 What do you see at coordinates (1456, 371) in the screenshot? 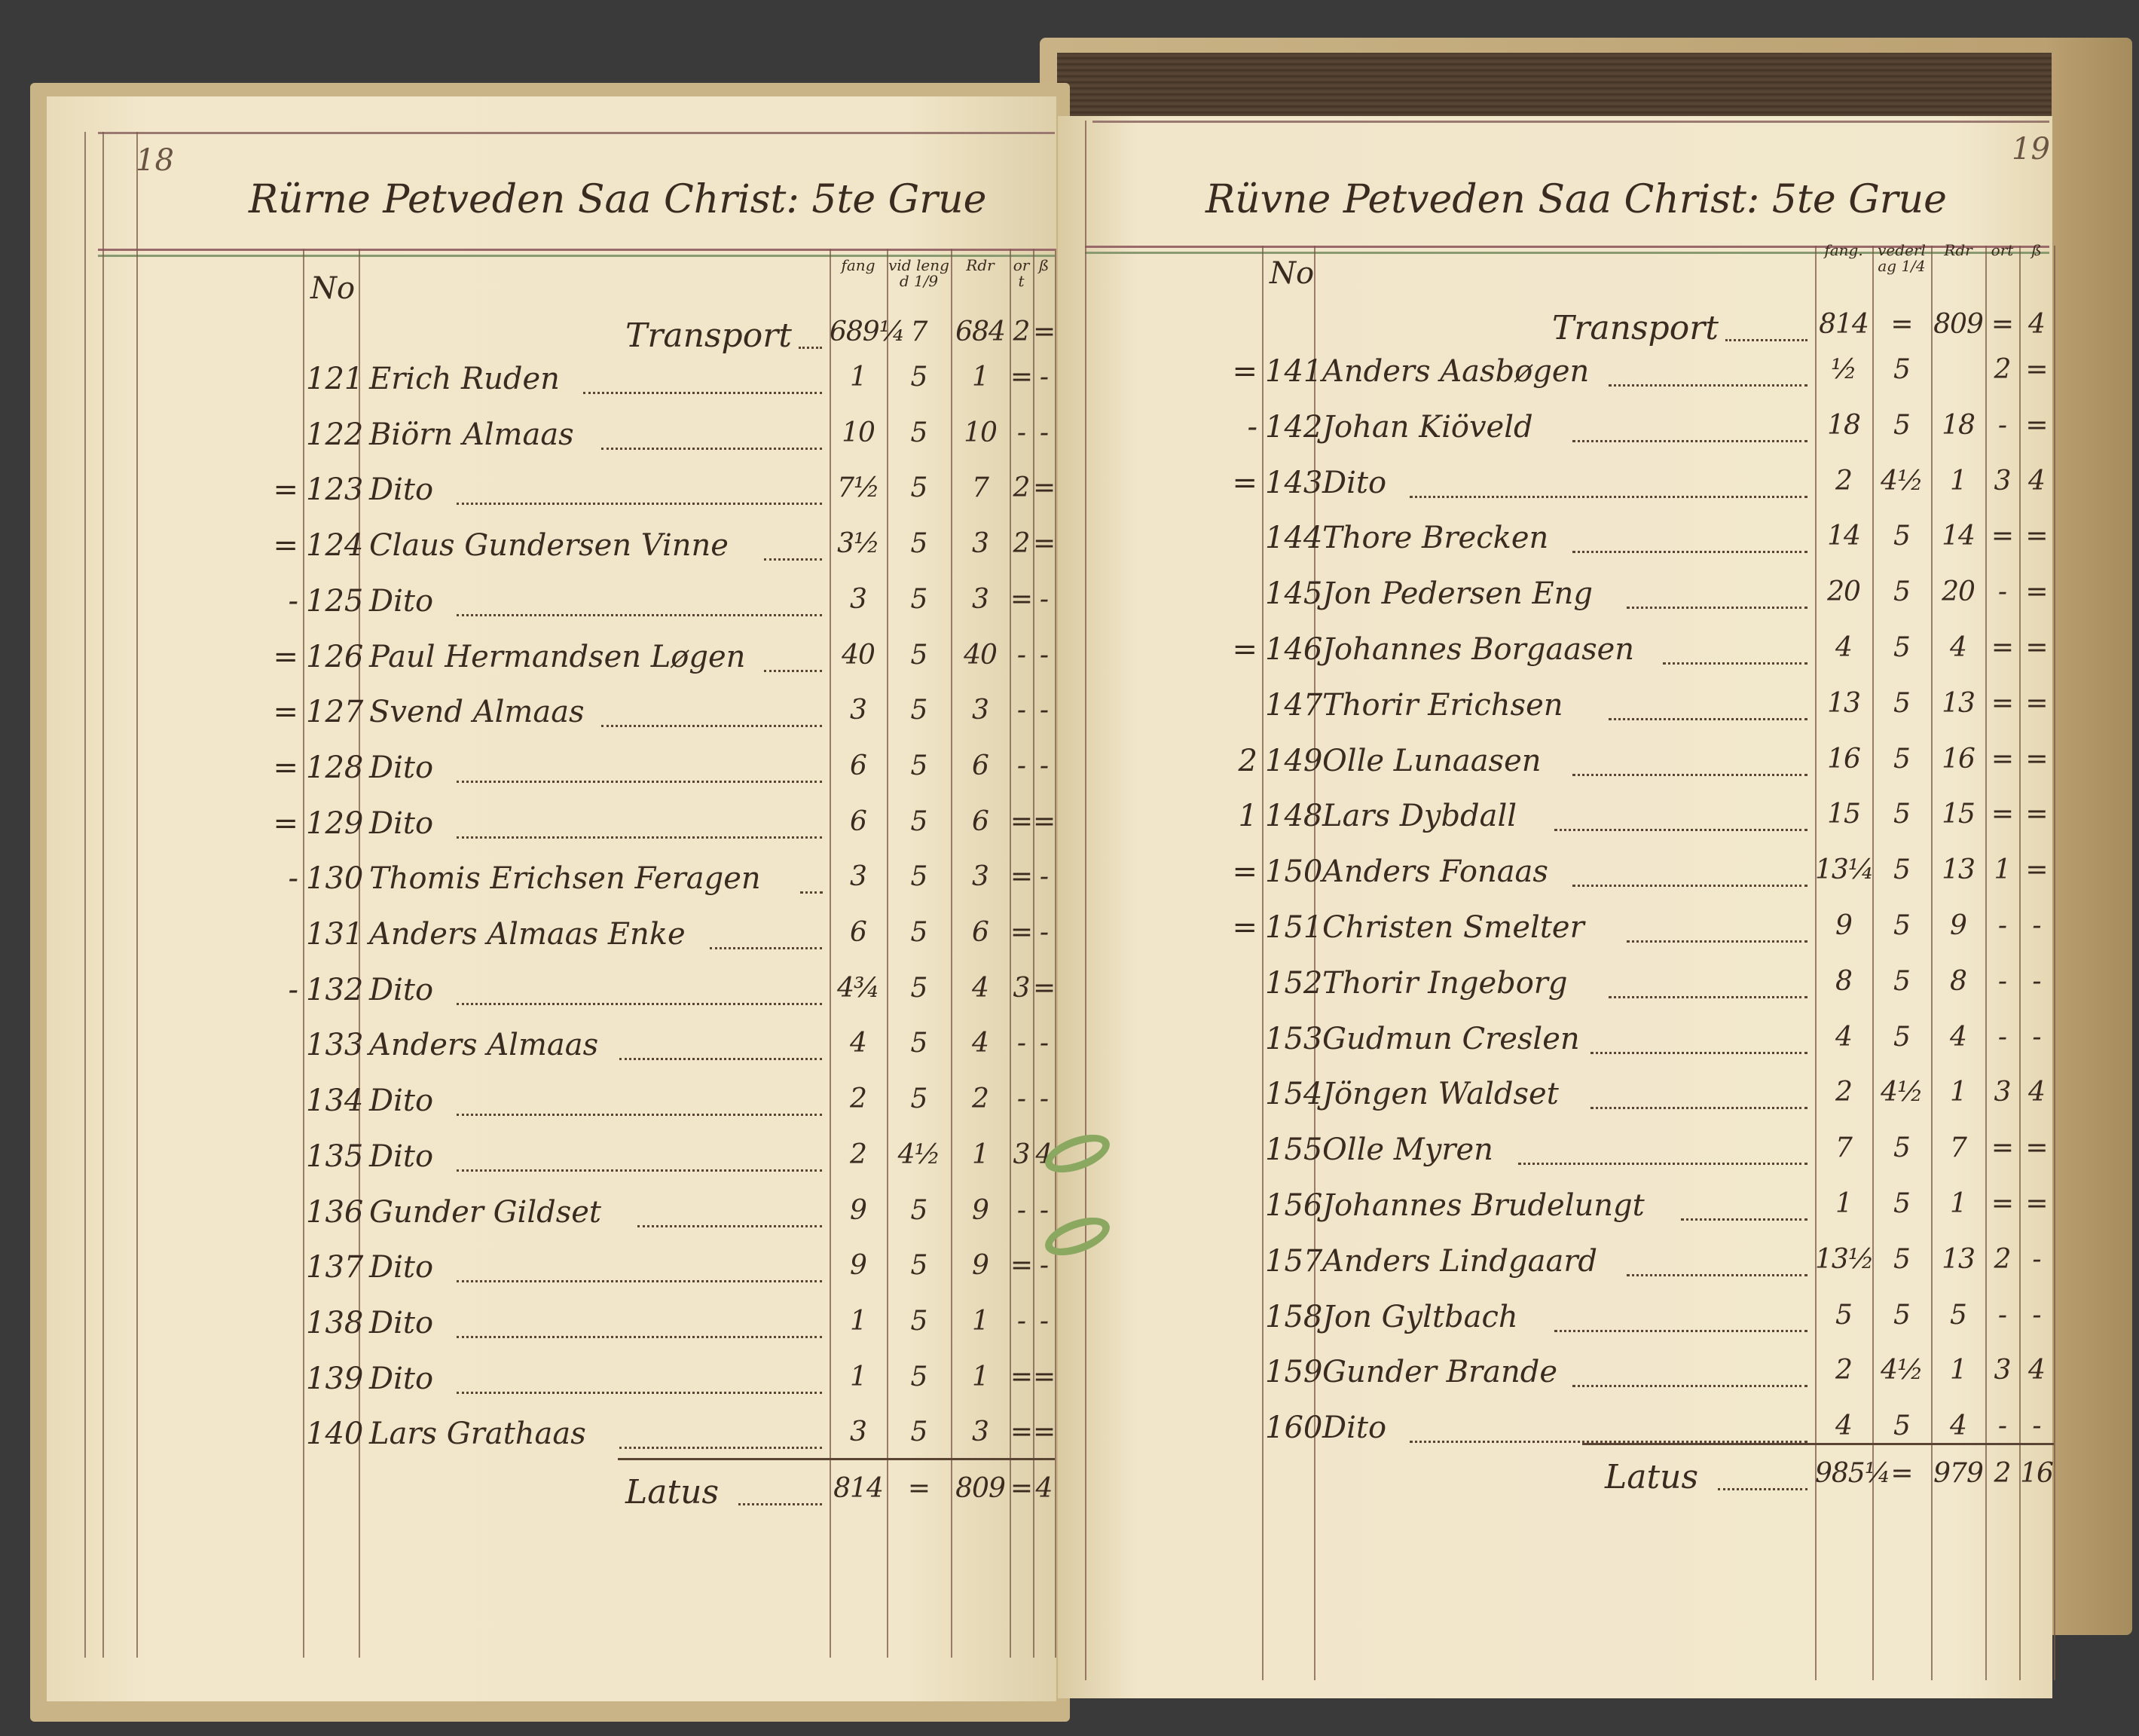
I see `row-name: Anders Aasbøgen` at bounding box center [1456, 371].